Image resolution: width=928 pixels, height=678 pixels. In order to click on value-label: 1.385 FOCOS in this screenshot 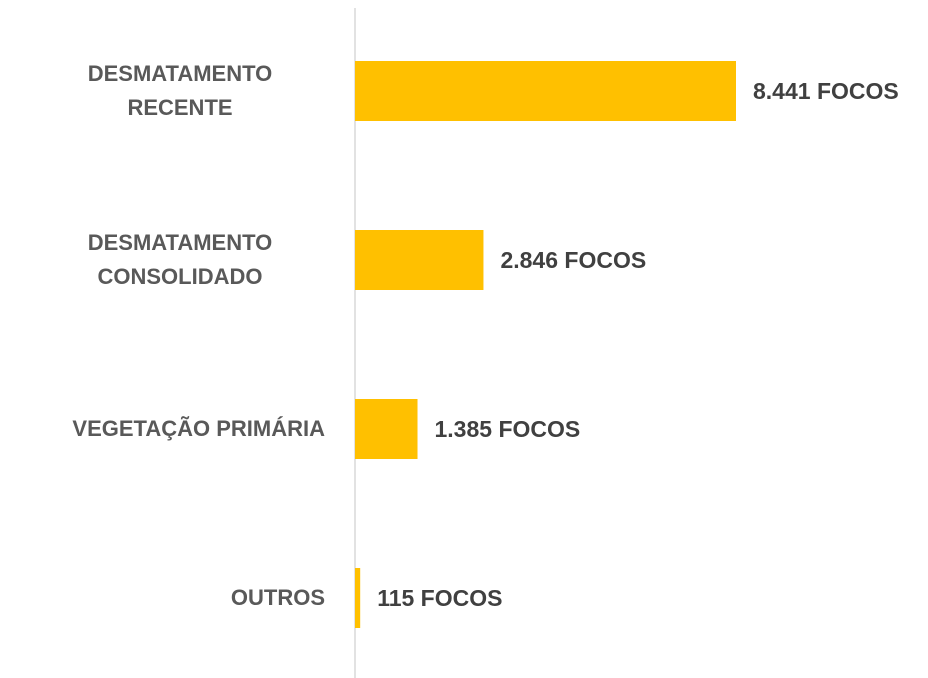, I will do `click(508, 429)`.